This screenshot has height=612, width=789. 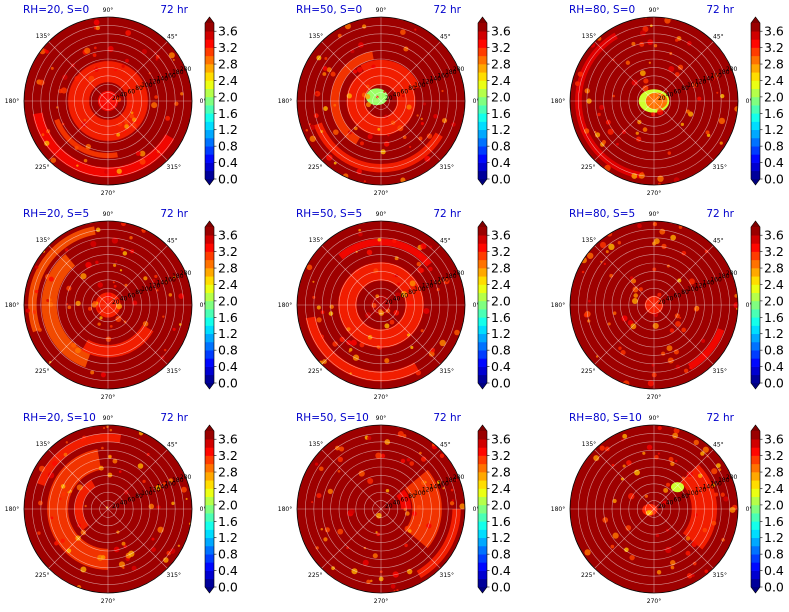 I want to click on polar-frame, so click(x=108, y=101).